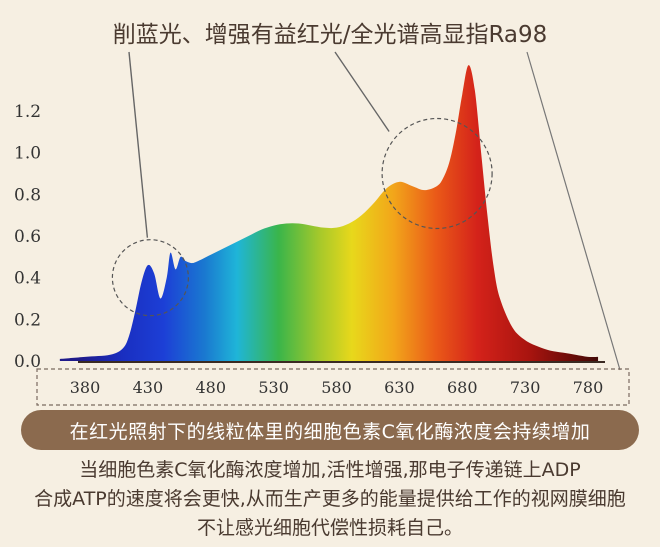  I want to click on x-tick-label: 730, so click(525, 387).